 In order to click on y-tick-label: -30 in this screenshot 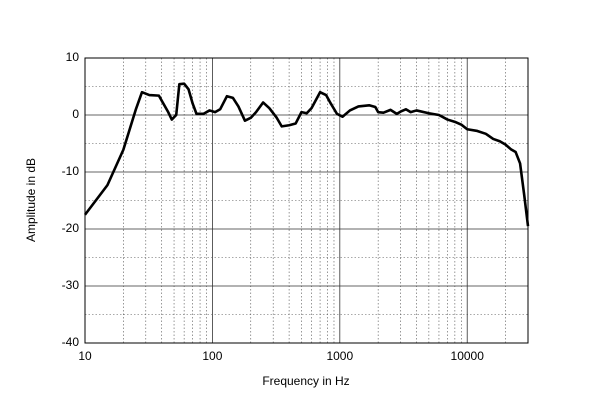, I will do `click(71, 285)`.